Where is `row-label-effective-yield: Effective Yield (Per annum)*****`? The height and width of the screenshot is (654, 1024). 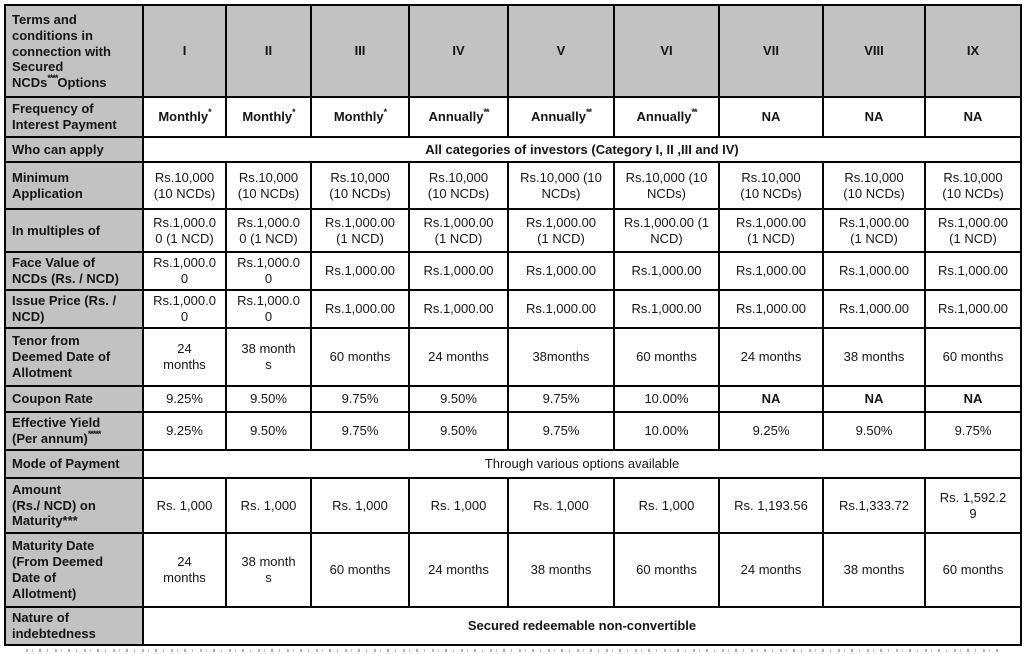
row-label-effective-yield: Effective Yield (Per annum)***** is located at coordinates (74, 431).